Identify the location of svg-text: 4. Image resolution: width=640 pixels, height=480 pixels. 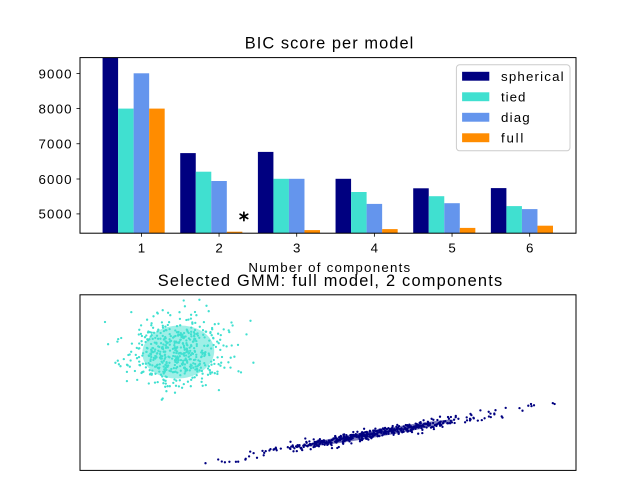
(374, 248).